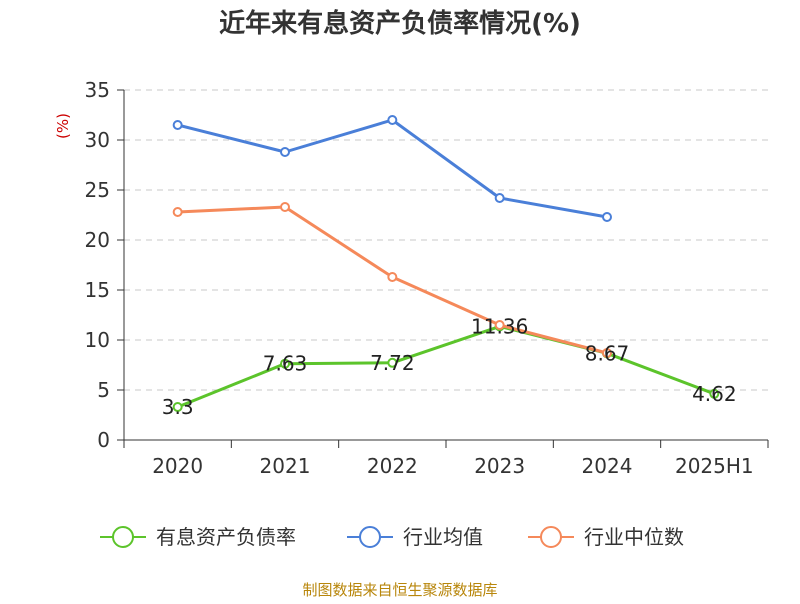 This screenshot has width=800, height=604. I want to click on data-label: 4.62, so click(714, 394).